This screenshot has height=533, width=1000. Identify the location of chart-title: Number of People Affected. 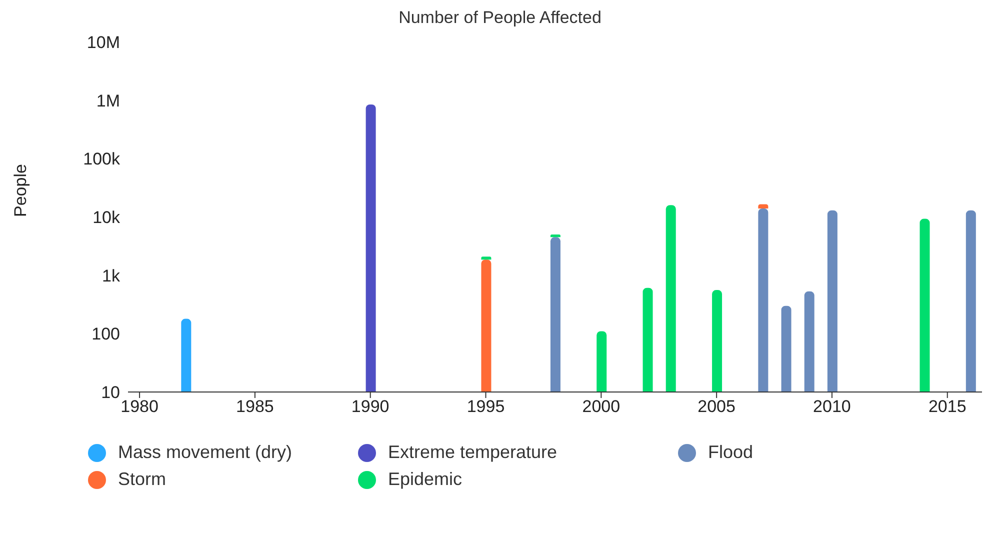
(500, 18).